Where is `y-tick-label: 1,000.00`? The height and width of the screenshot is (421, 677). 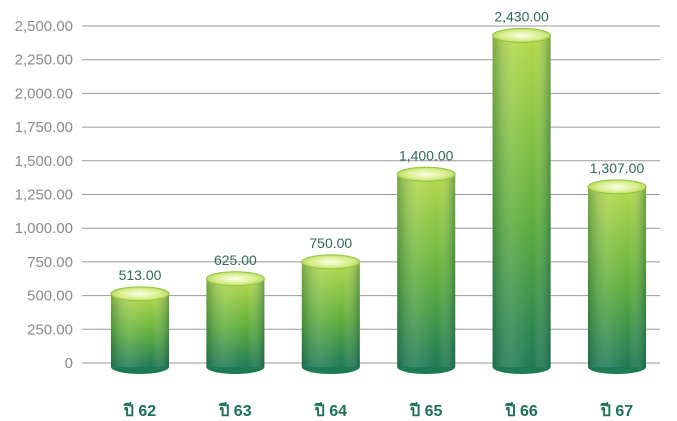
y-tick-label: 1,000.00 is located at coordinates (44, 228).